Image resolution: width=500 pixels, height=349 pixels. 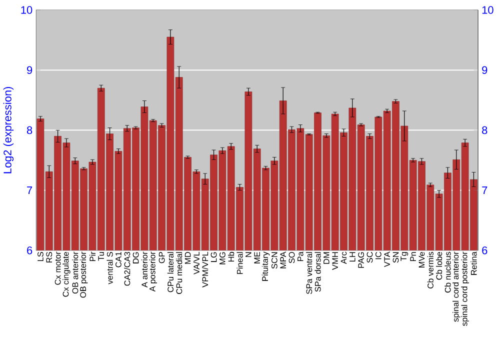 What do you see at coordinates (49, 257) in the screenshot?
I see `x-tick-label: RS` at bounding box center [49, 257].